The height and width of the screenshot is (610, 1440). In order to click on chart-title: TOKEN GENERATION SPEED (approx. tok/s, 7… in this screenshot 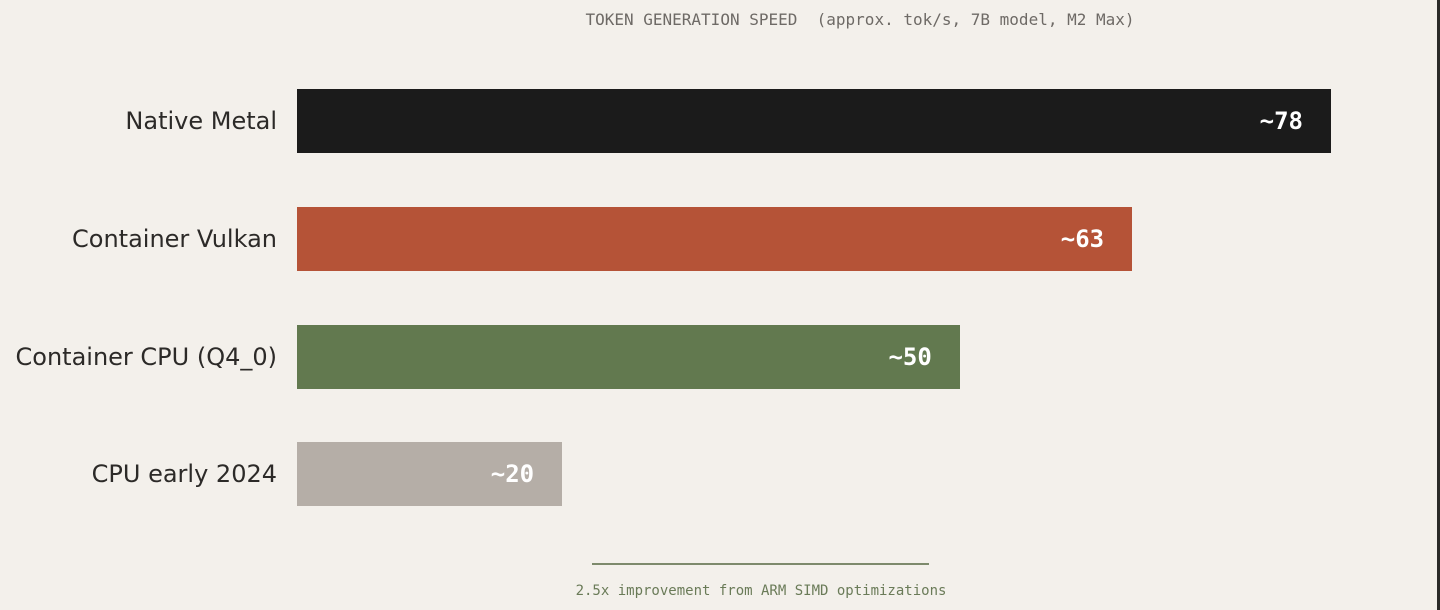, I will do `click(860, 19)`.